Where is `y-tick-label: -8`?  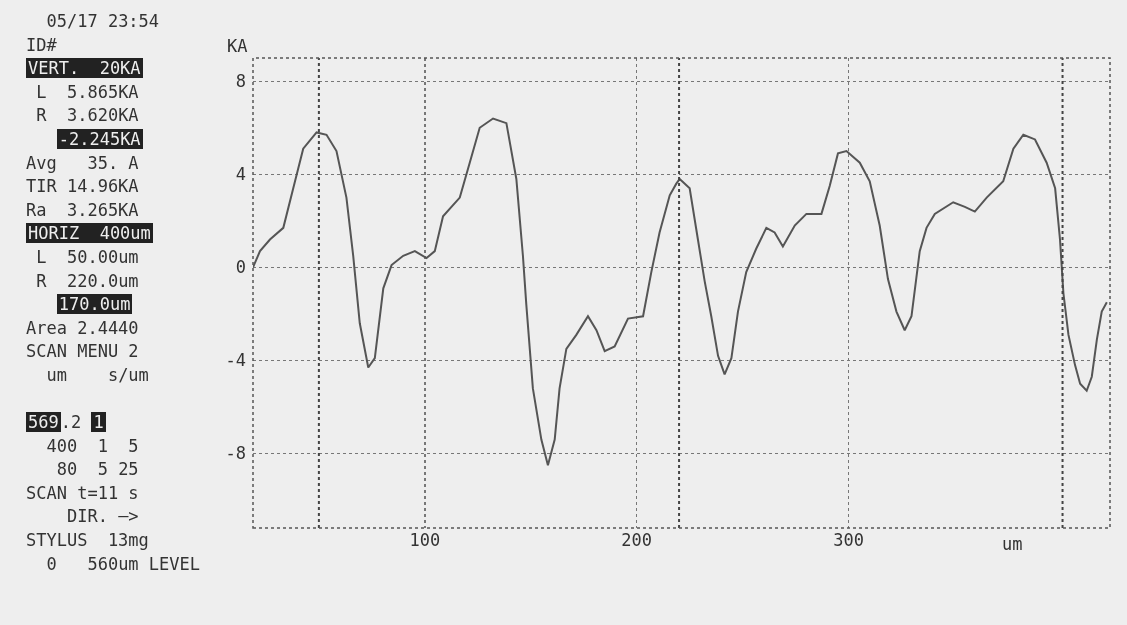
y-tick-label: -8 is located at coordinates (235, 453).